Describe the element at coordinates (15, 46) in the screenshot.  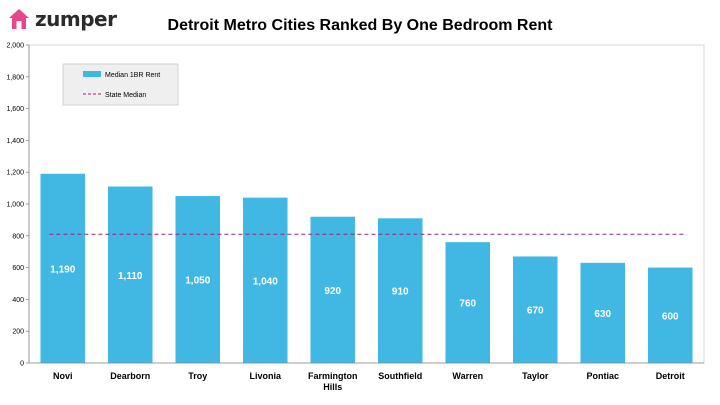
I see `y-tick-label: 2,000` at that location.